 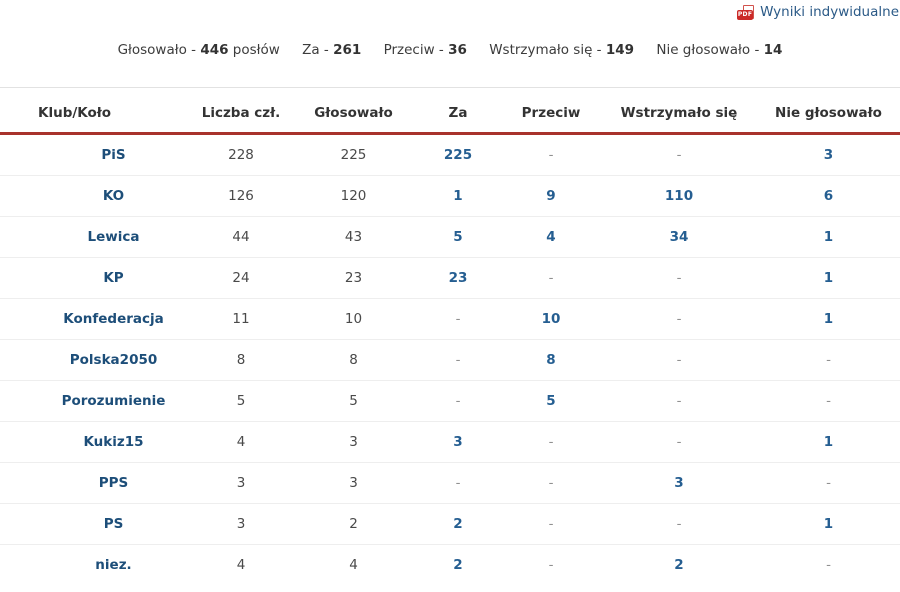 I want to click on against-cell: 8, so click(x=551, y=360).